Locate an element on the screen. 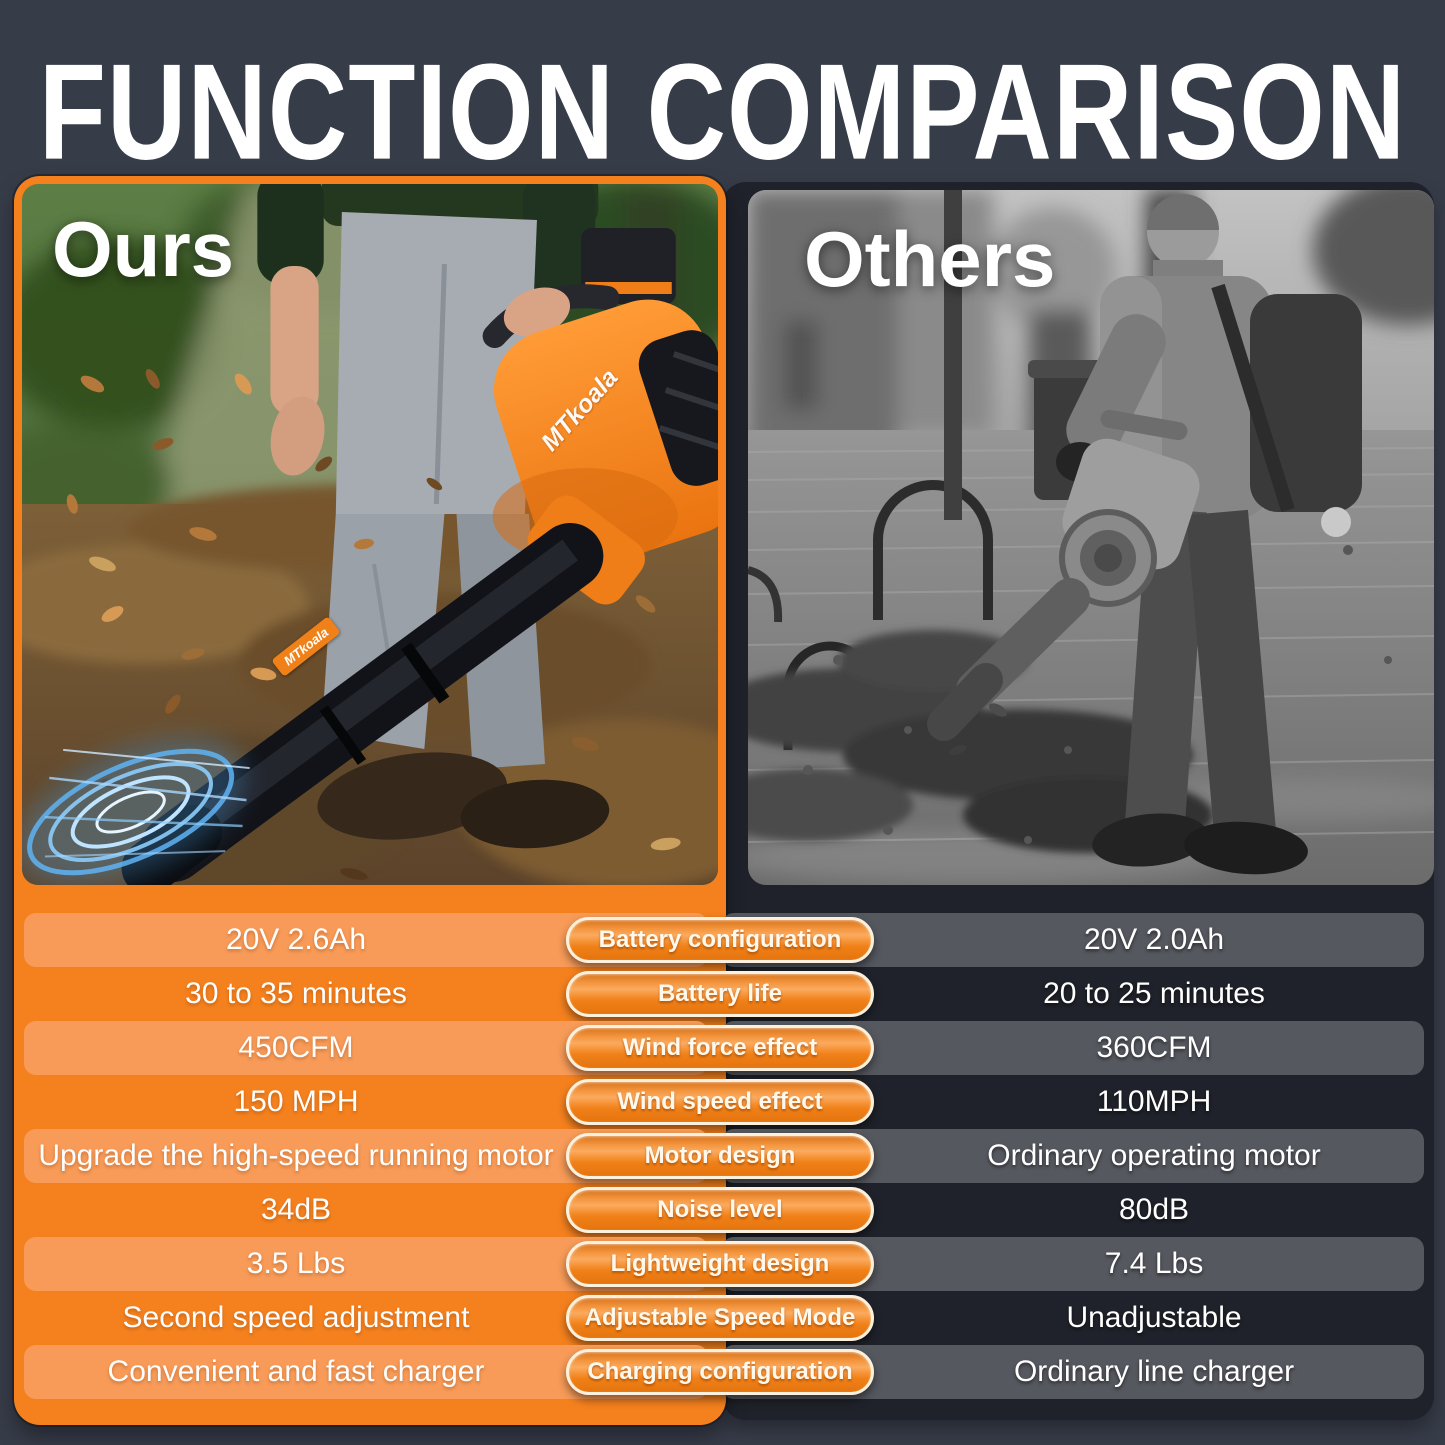 This screenshot has width=1445, height=1445. table-row: 150 MPH Wind speed effect 110MPH is located at coordinates (722, 1102).